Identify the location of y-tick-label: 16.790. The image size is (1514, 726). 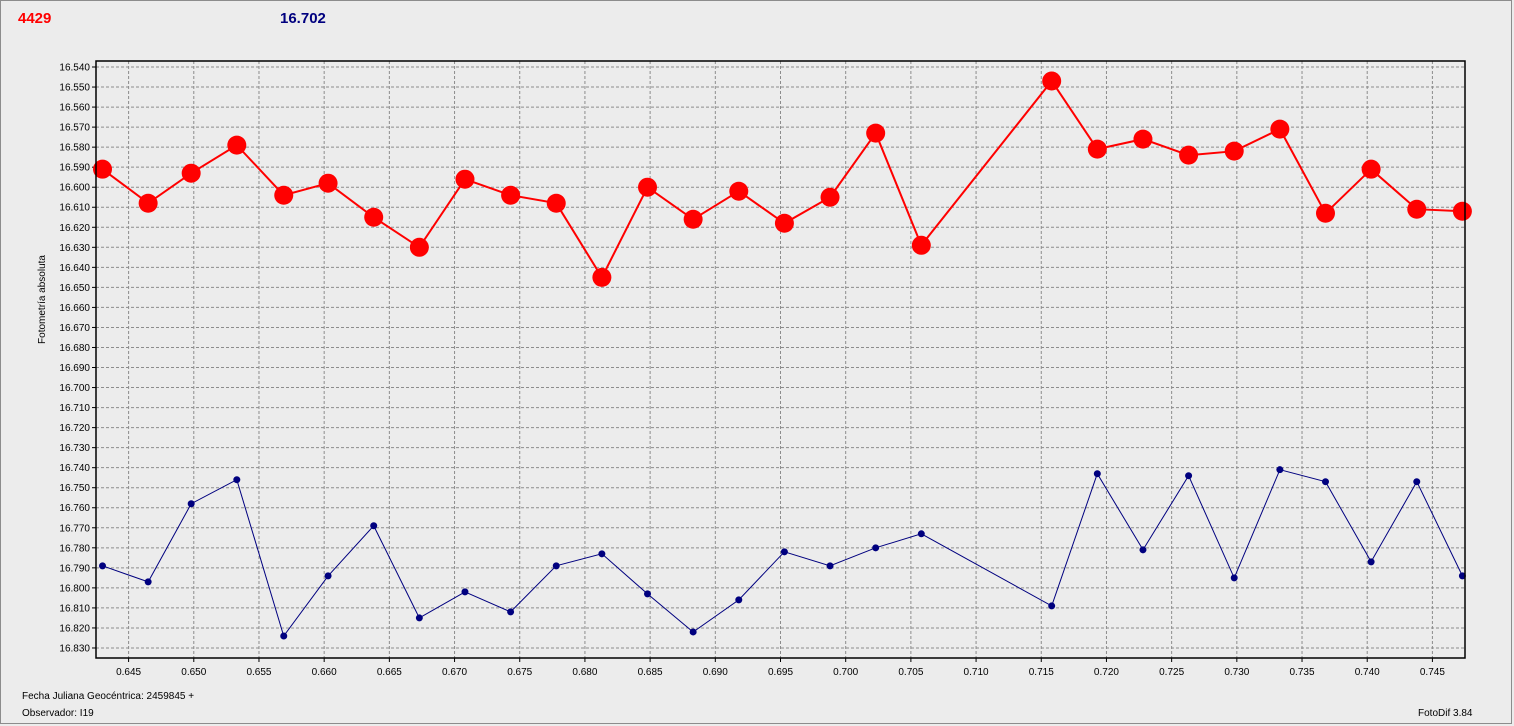
(74, 568).